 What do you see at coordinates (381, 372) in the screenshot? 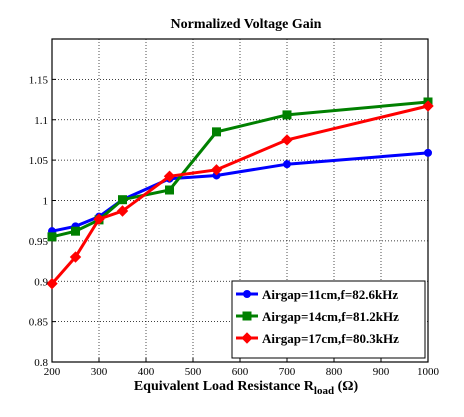
I see `x-tick-label: 900` at bounding box center [381, 372].